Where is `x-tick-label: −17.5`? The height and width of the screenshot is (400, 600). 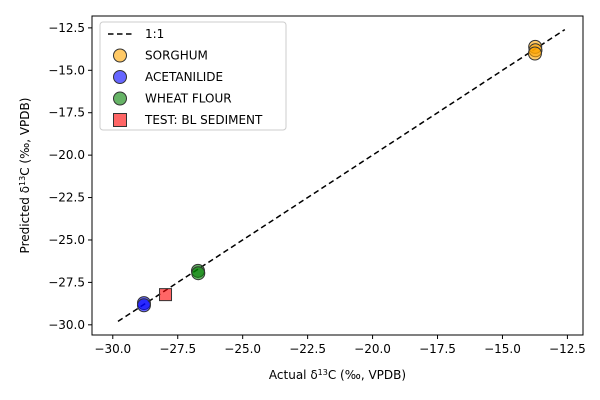
x-tick-label: −17.5 is located at coordinates (437, 349).